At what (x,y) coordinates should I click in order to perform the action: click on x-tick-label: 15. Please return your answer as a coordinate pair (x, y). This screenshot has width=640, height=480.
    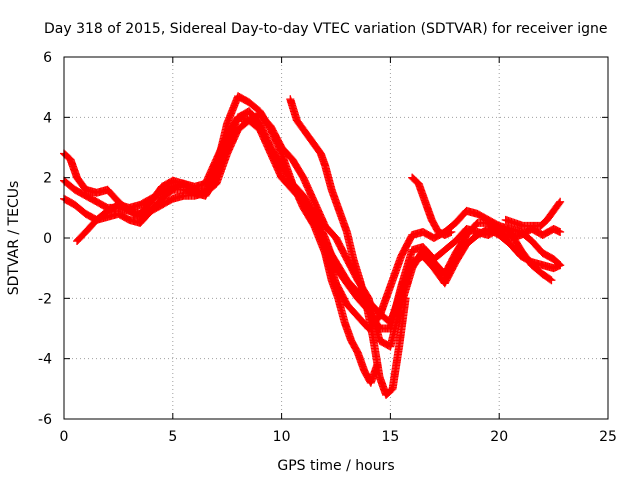
    Looking at the image, I should click on (390, 437).